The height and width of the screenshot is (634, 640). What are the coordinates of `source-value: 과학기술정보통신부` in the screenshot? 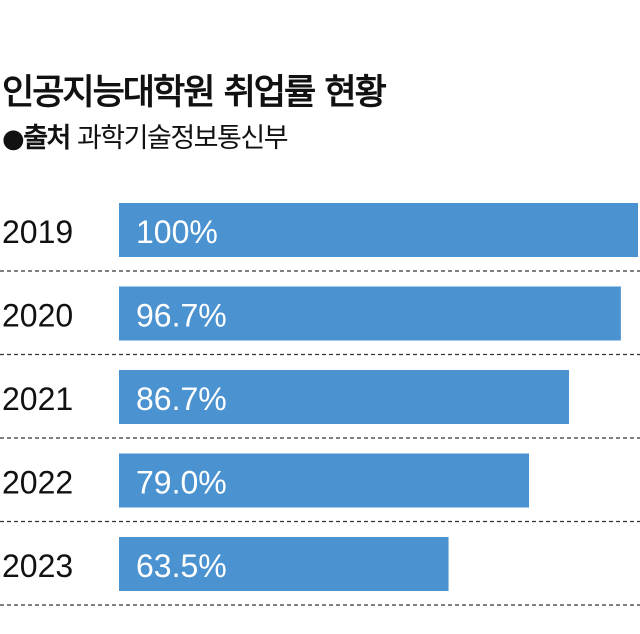 It's located at (182, 138).